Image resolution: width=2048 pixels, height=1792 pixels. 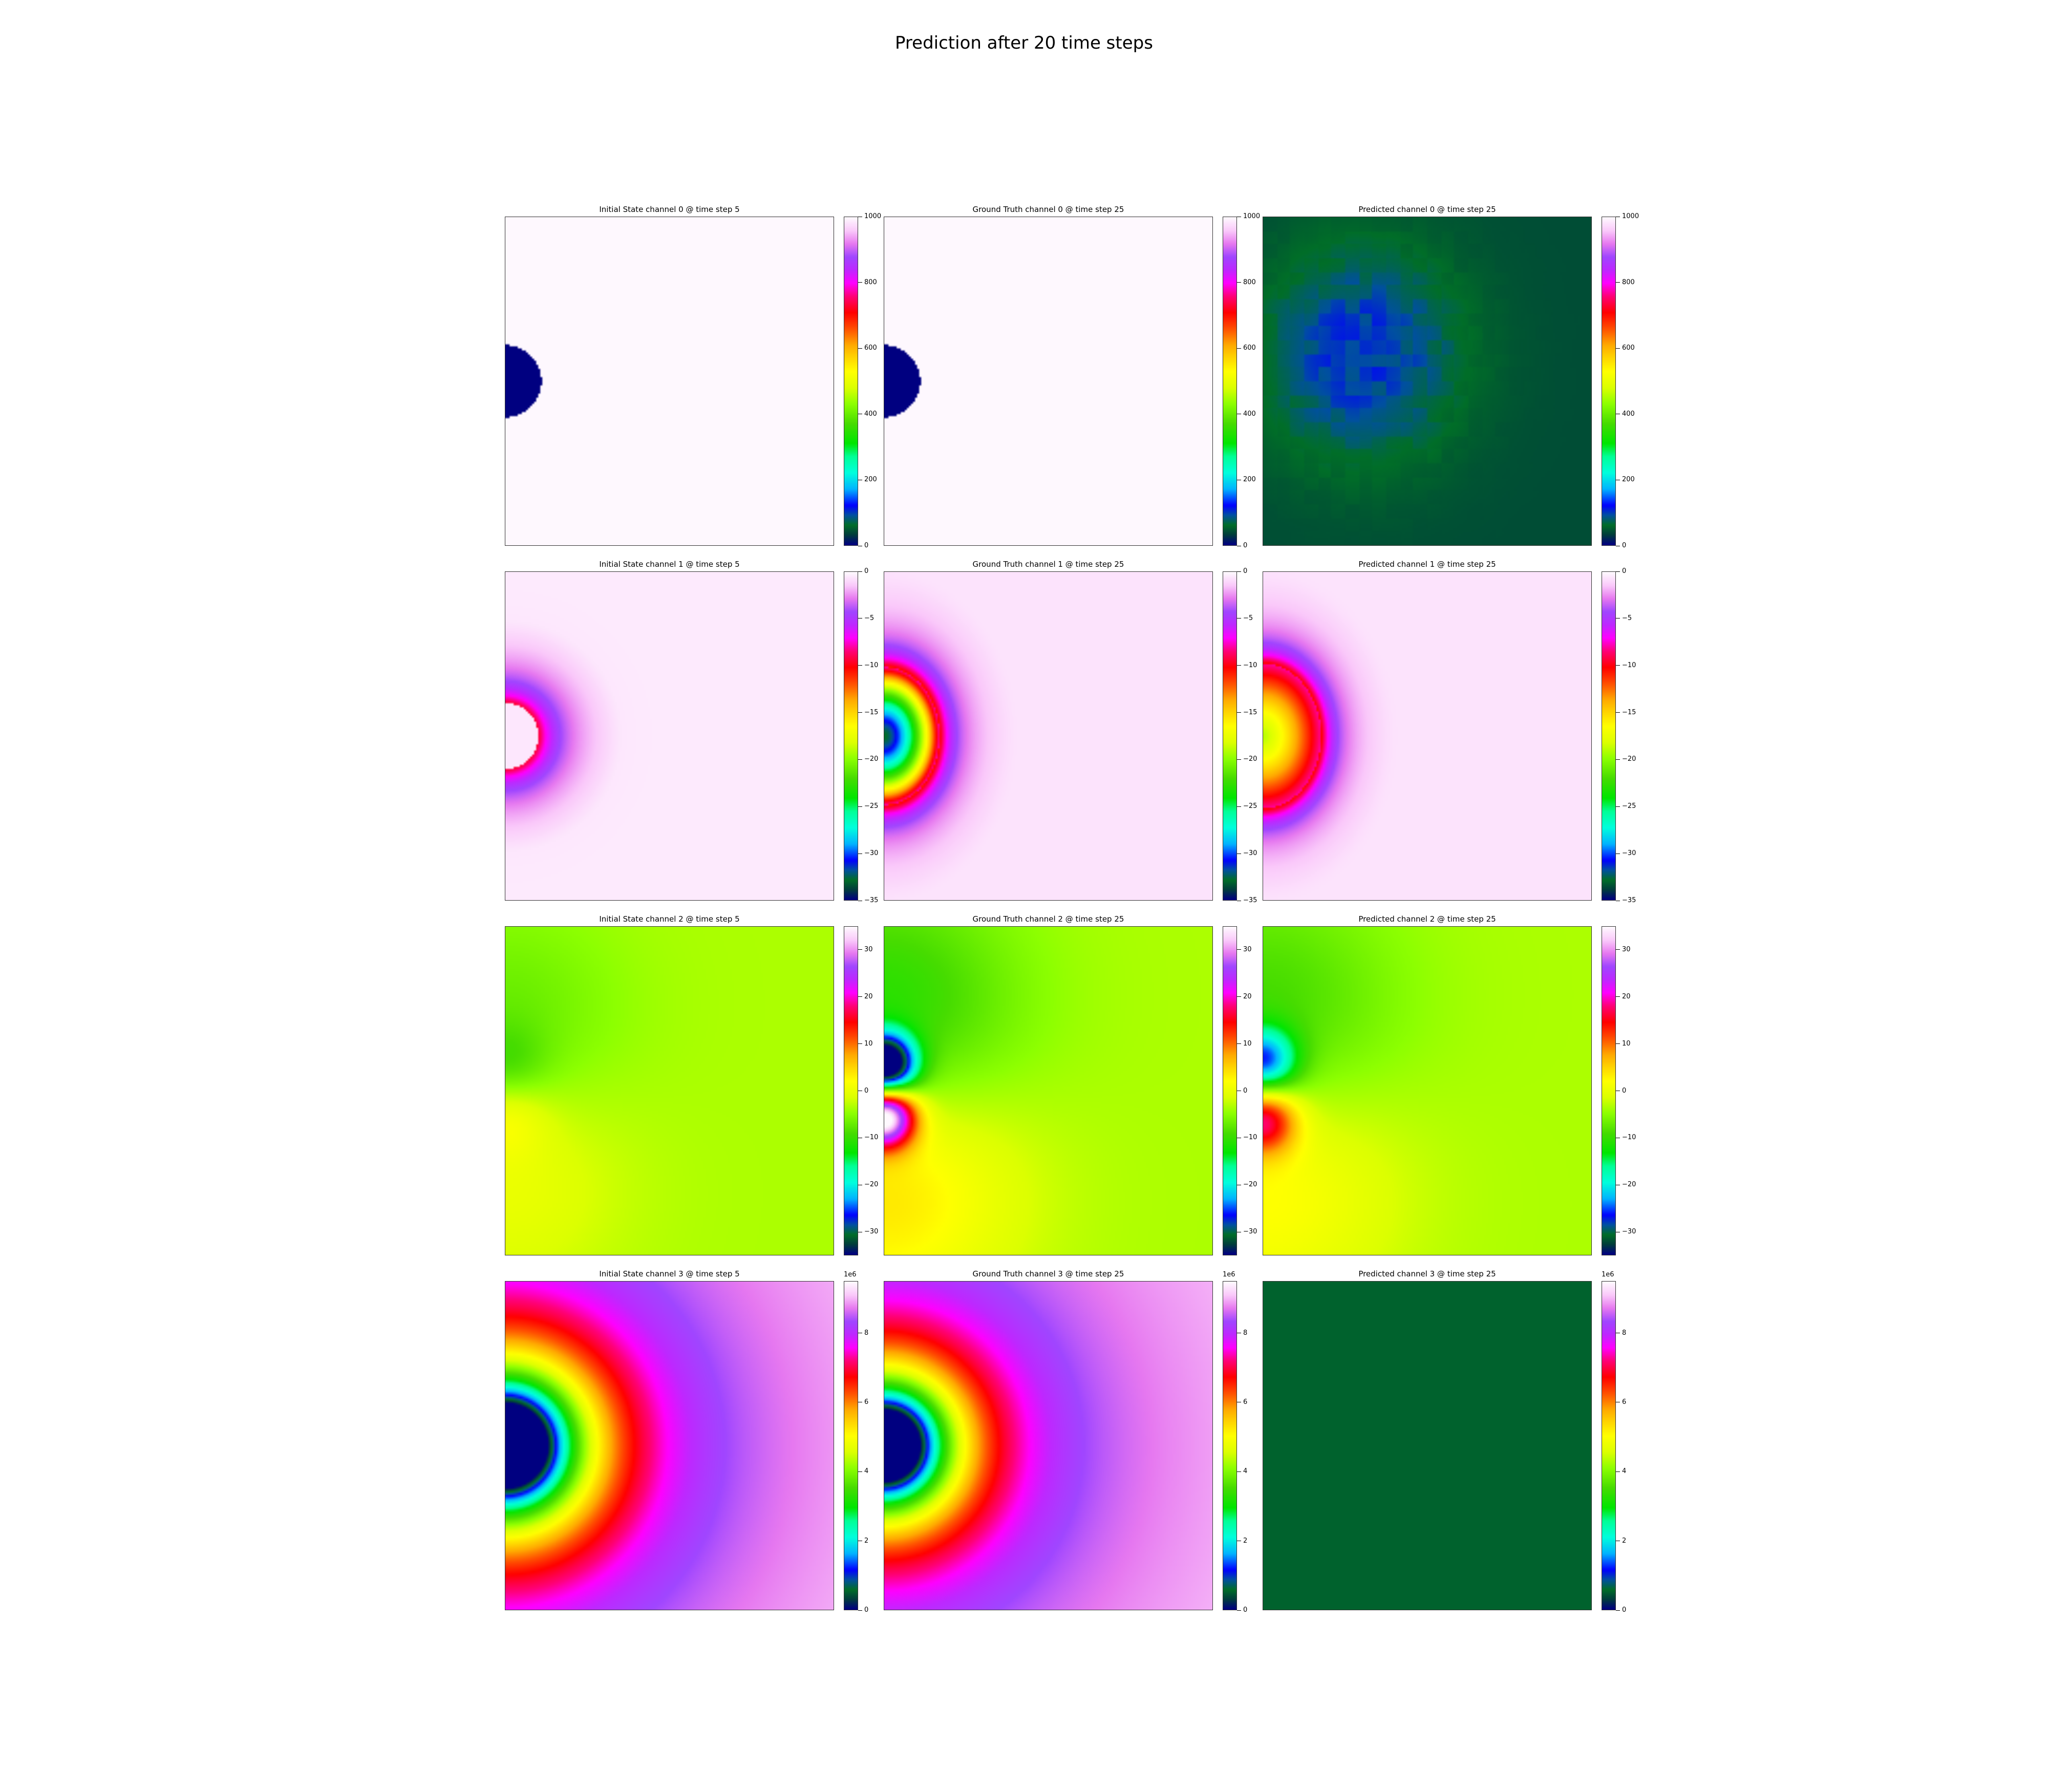 I want to click on colorbar-gradient-r1c0, so click(x=851, y=736).